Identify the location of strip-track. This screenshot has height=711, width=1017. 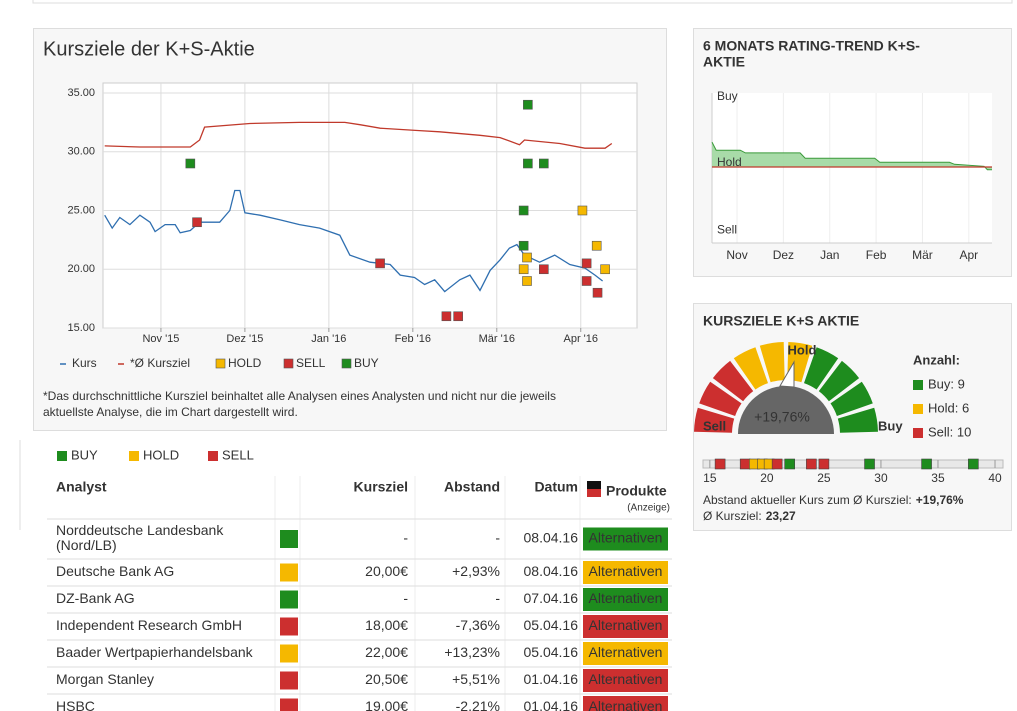
(853, 464).